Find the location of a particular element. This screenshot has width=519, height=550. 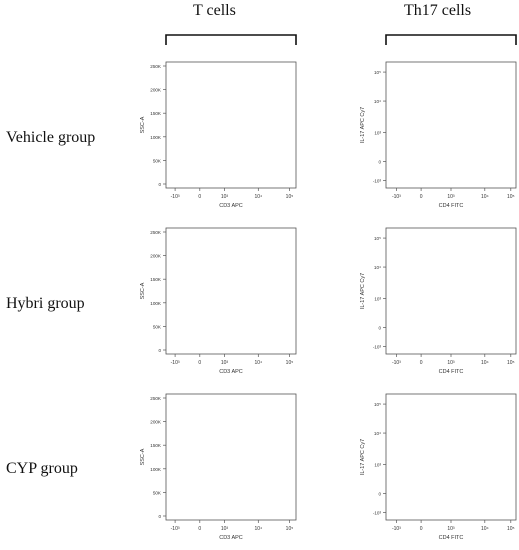

row-label-hybri: Hybri group is located at coordinates (45, 303).